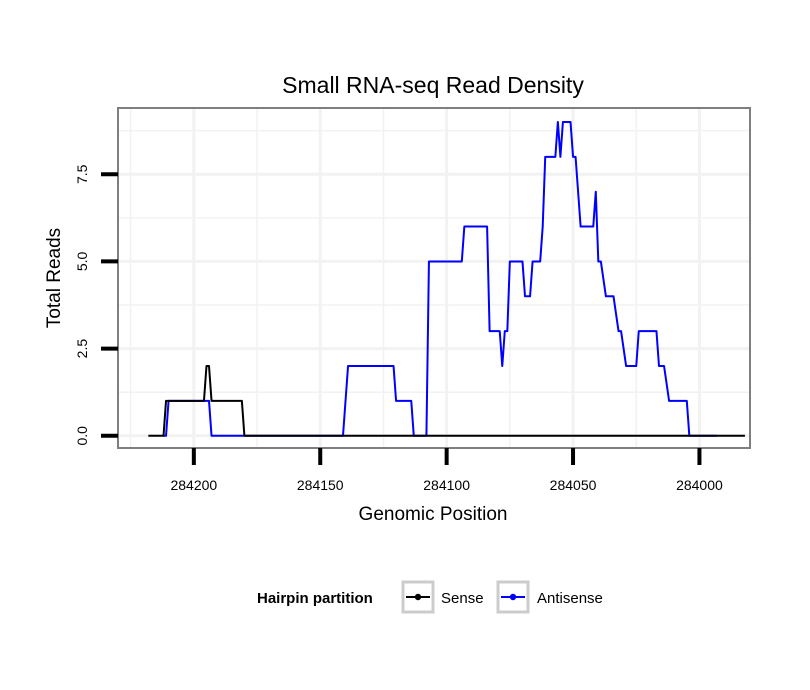 Image resolution: width=810 pixels, height=690 pixels. What do you see at coordinates (82, 261) in the screenshot?
I see `y-tick-label: 5.0` at bounding box center [82, 261].